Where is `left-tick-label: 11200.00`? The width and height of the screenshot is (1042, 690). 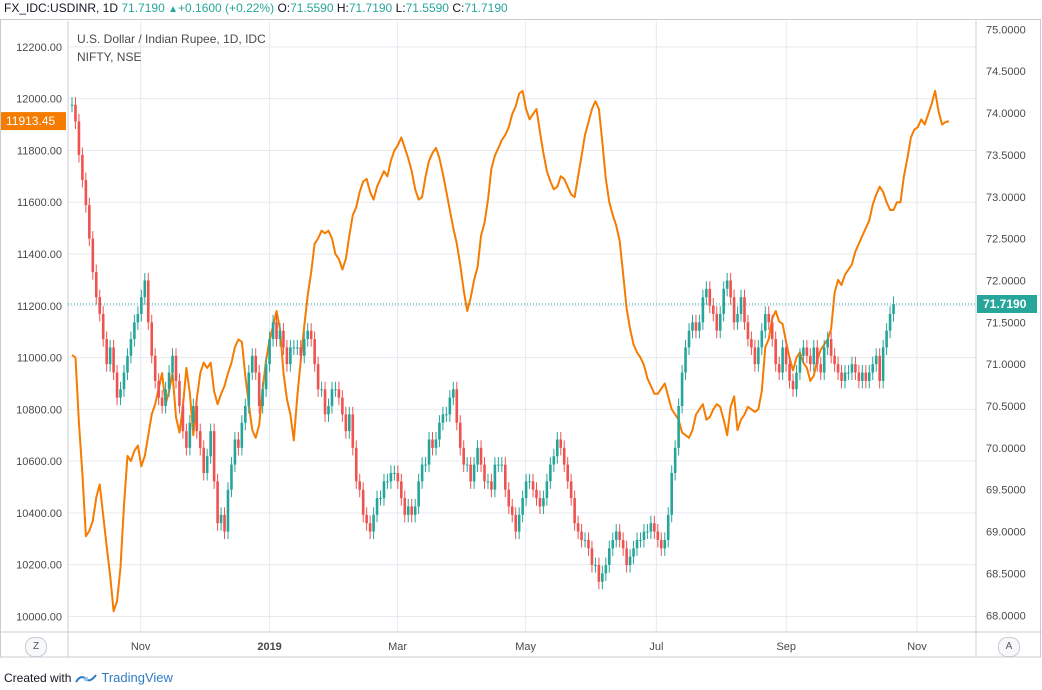
left-tick-label: 11200.00 is located at coordinates (39, 307).